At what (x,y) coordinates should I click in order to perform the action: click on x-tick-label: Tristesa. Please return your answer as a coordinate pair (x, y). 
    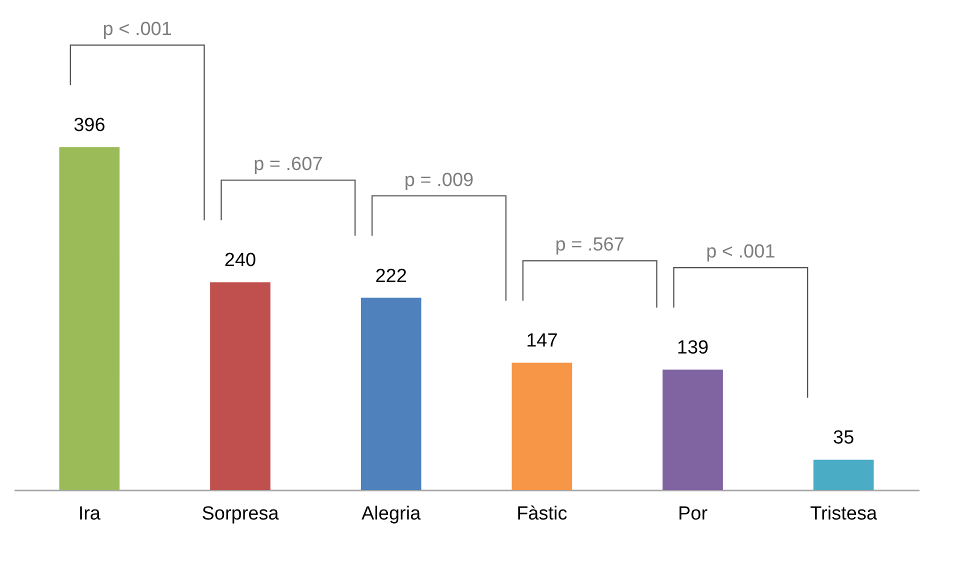
    Looking at the image, I should click on (844, 514).